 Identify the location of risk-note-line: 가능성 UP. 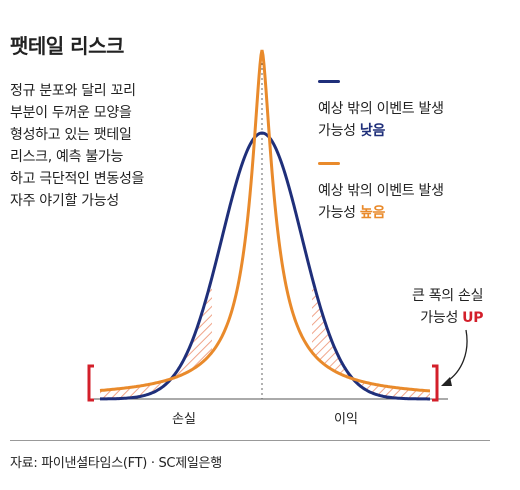
(447, 318).